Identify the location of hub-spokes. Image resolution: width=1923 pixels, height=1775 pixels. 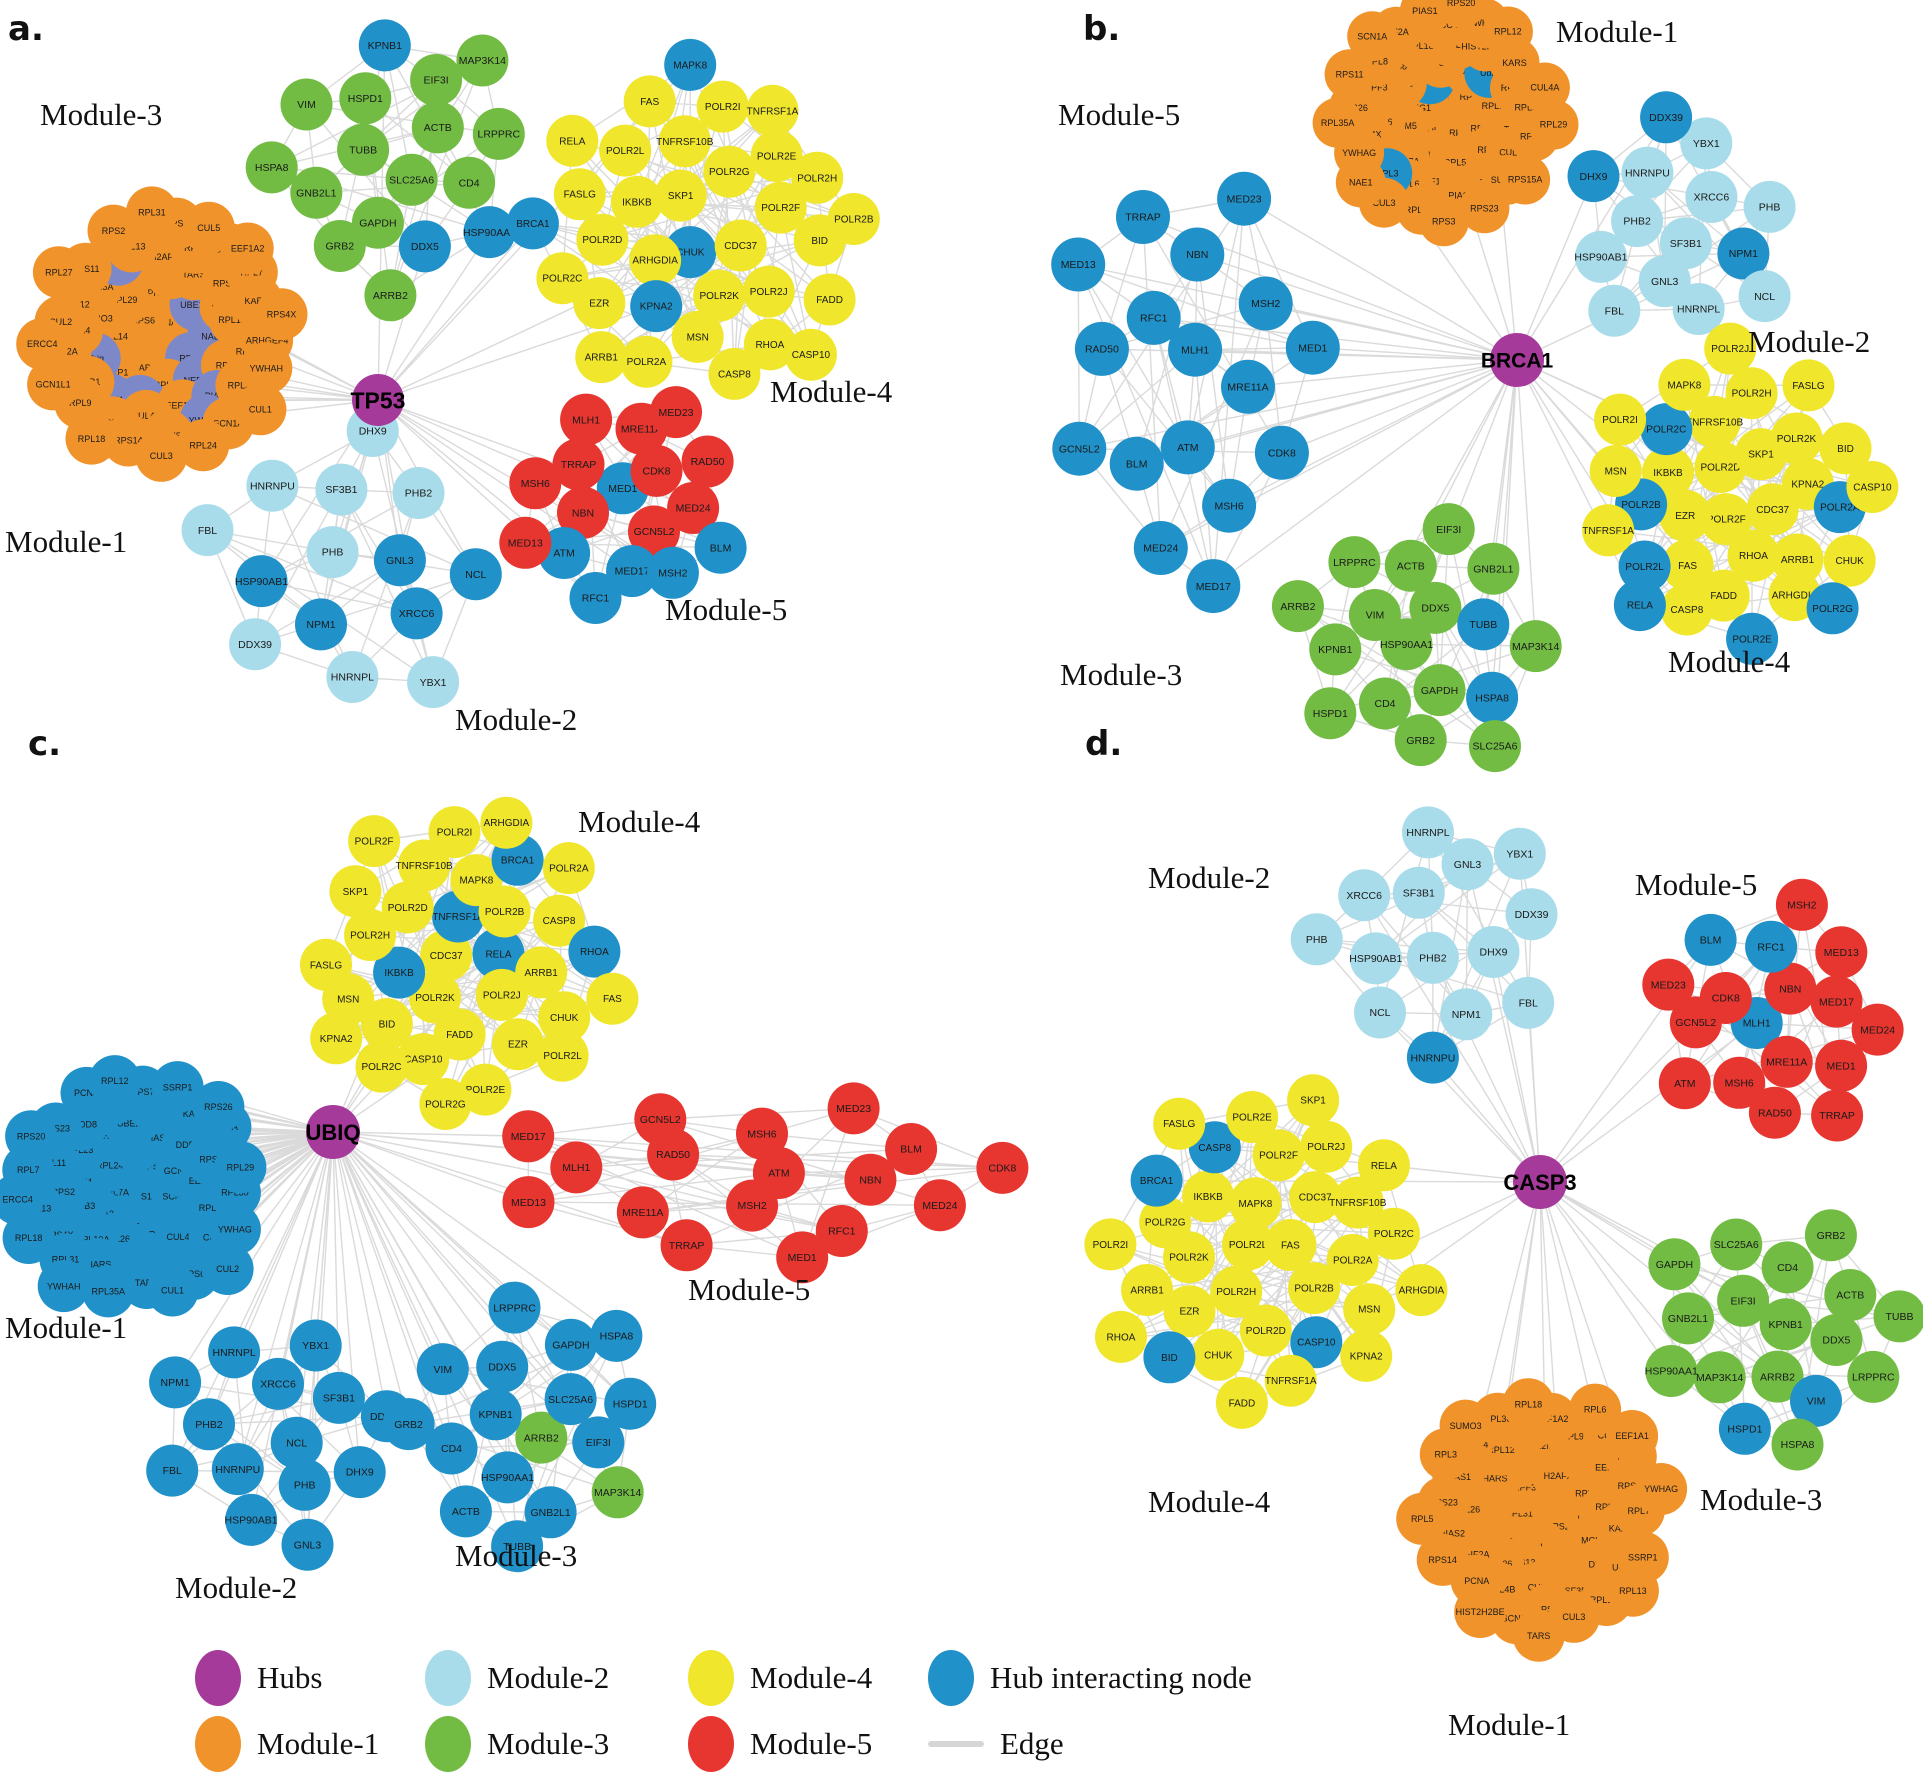
(279, 1338).